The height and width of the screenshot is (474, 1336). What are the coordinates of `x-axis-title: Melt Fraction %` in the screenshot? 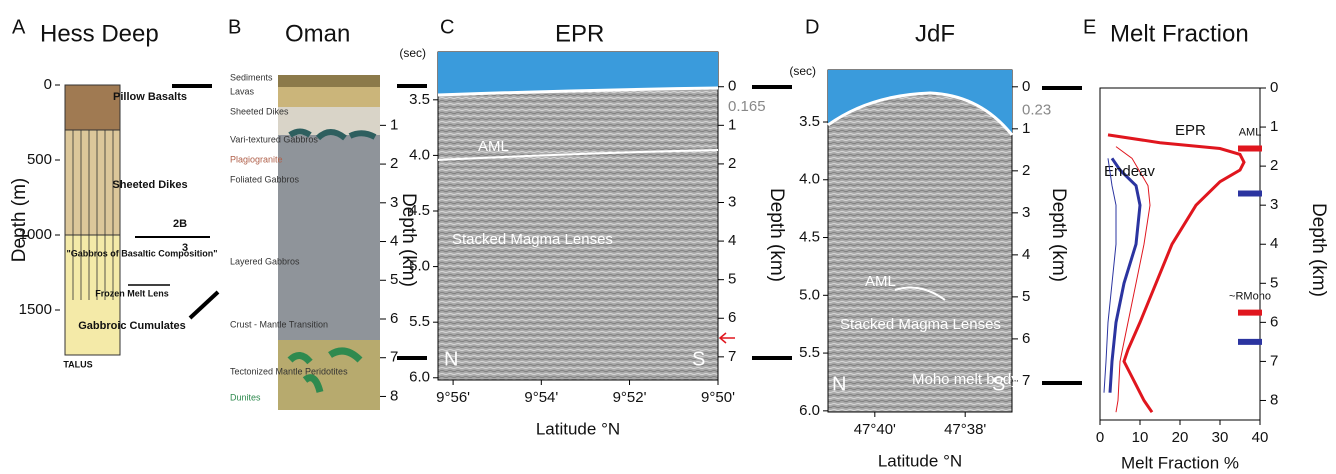 It's located at (1180, 462).